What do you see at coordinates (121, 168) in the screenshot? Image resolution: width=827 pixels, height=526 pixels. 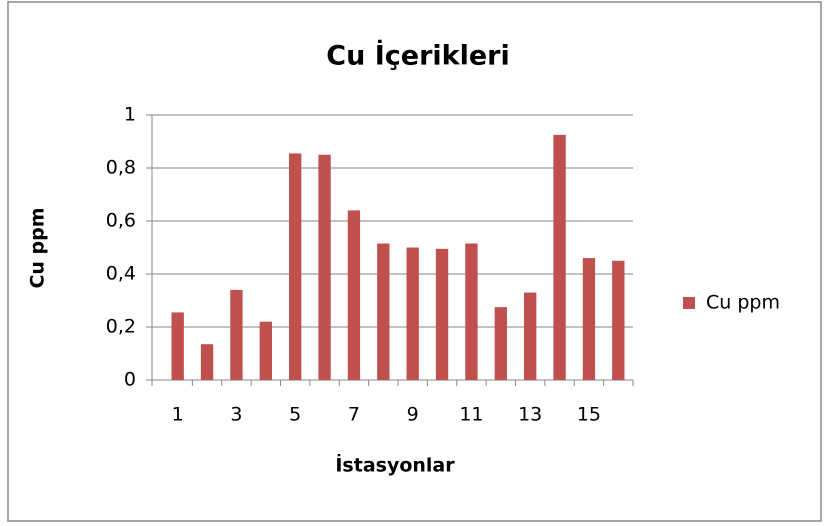 I see `y-tick-label: 0,8` at bounding box center [121, 168].